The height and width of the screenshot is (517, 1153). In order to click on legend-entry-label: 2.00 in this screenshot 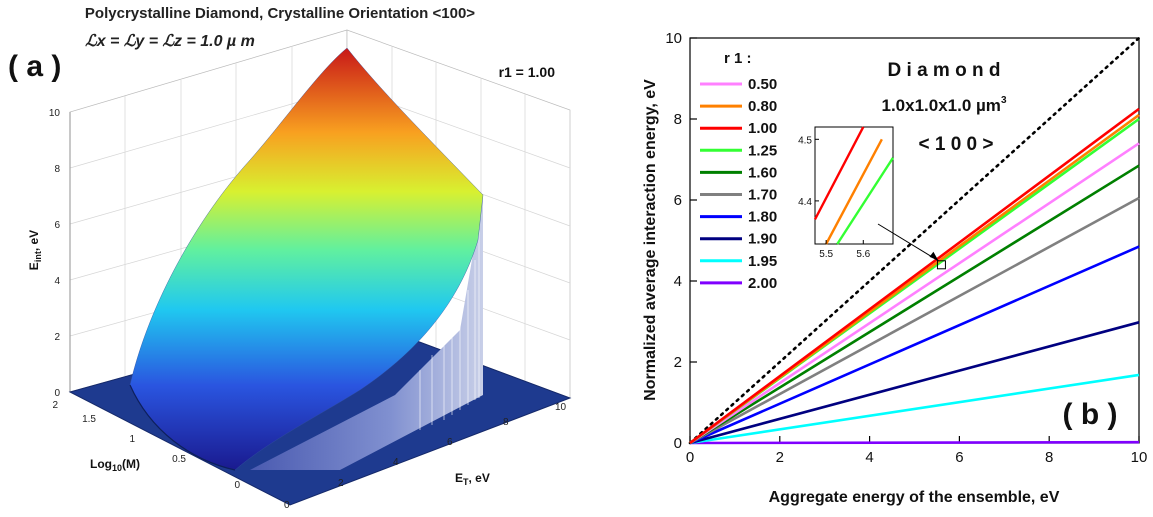, I will do `click(762, 283)`.